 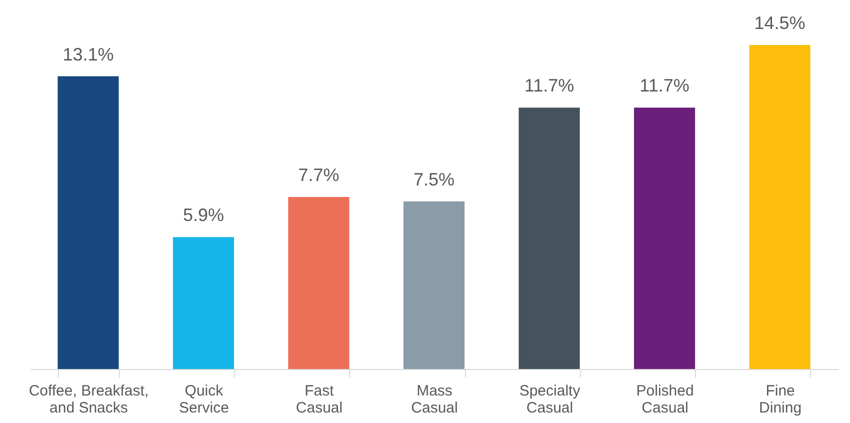 I want to click on x-tick-label: Mass Casual, so click(x=434, y=399).